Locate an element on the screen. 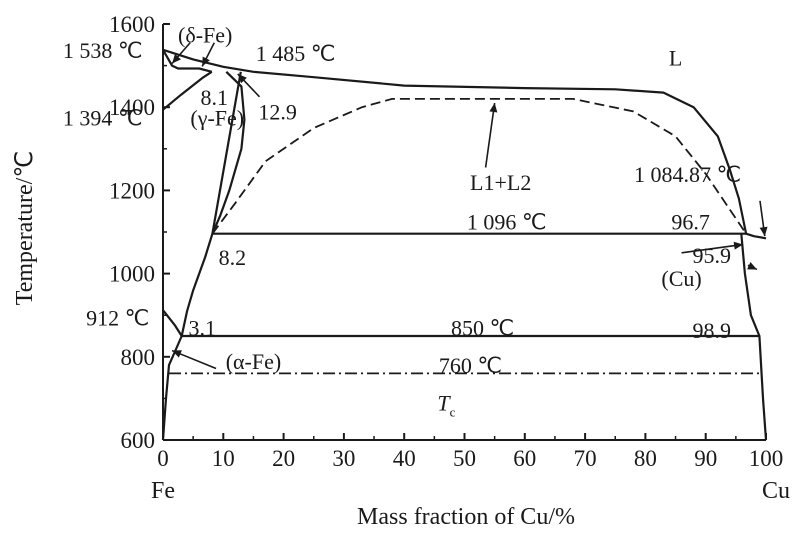 The width and height of the screenshot is (809, 539). x-tick-label: 40 is located at coordinates (404, 458).